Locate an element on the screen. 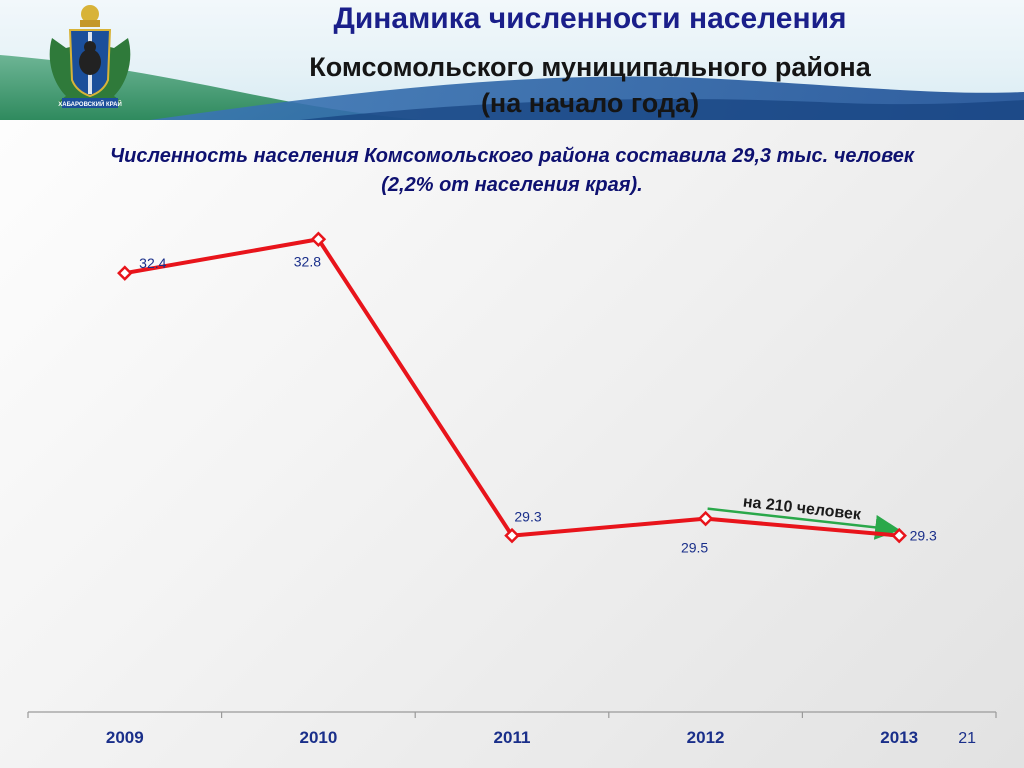 This screenshot has width=1024, height=768. slide-title: Динамика численности населения is located at coordinates (590, 18).